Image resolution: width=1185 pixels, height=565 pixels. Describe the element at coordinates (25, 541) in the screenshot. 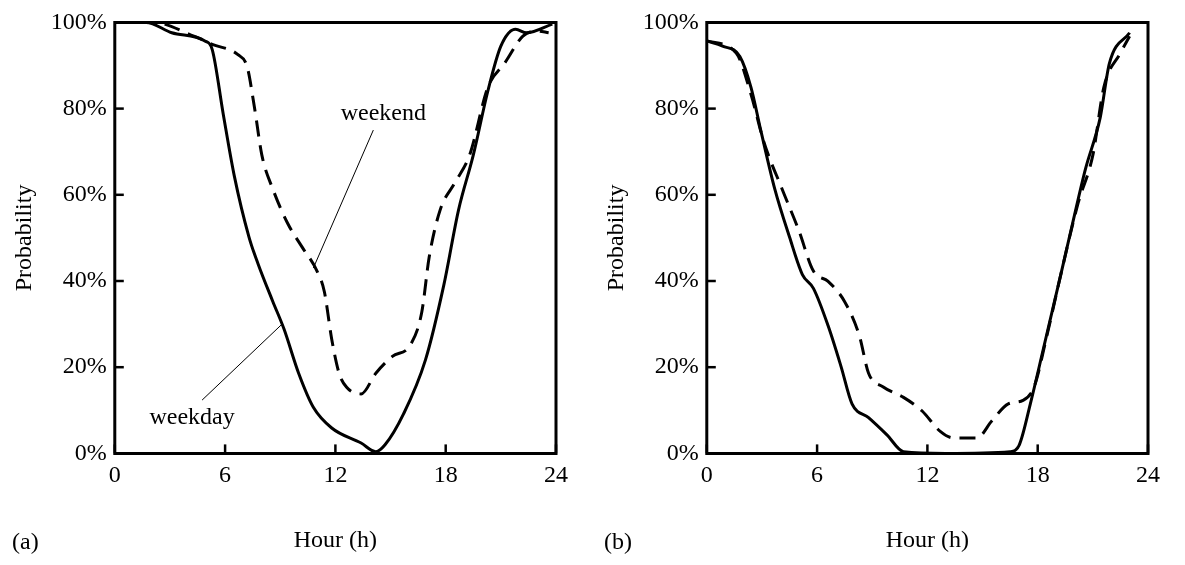

I see `text: (a)` at that location.